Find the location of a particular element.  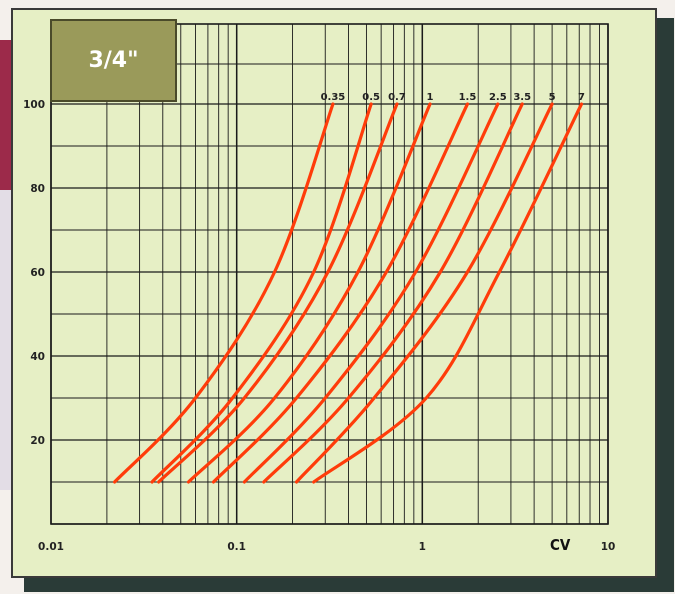

series-label: 3.5 is located at coordinates (522, 97).